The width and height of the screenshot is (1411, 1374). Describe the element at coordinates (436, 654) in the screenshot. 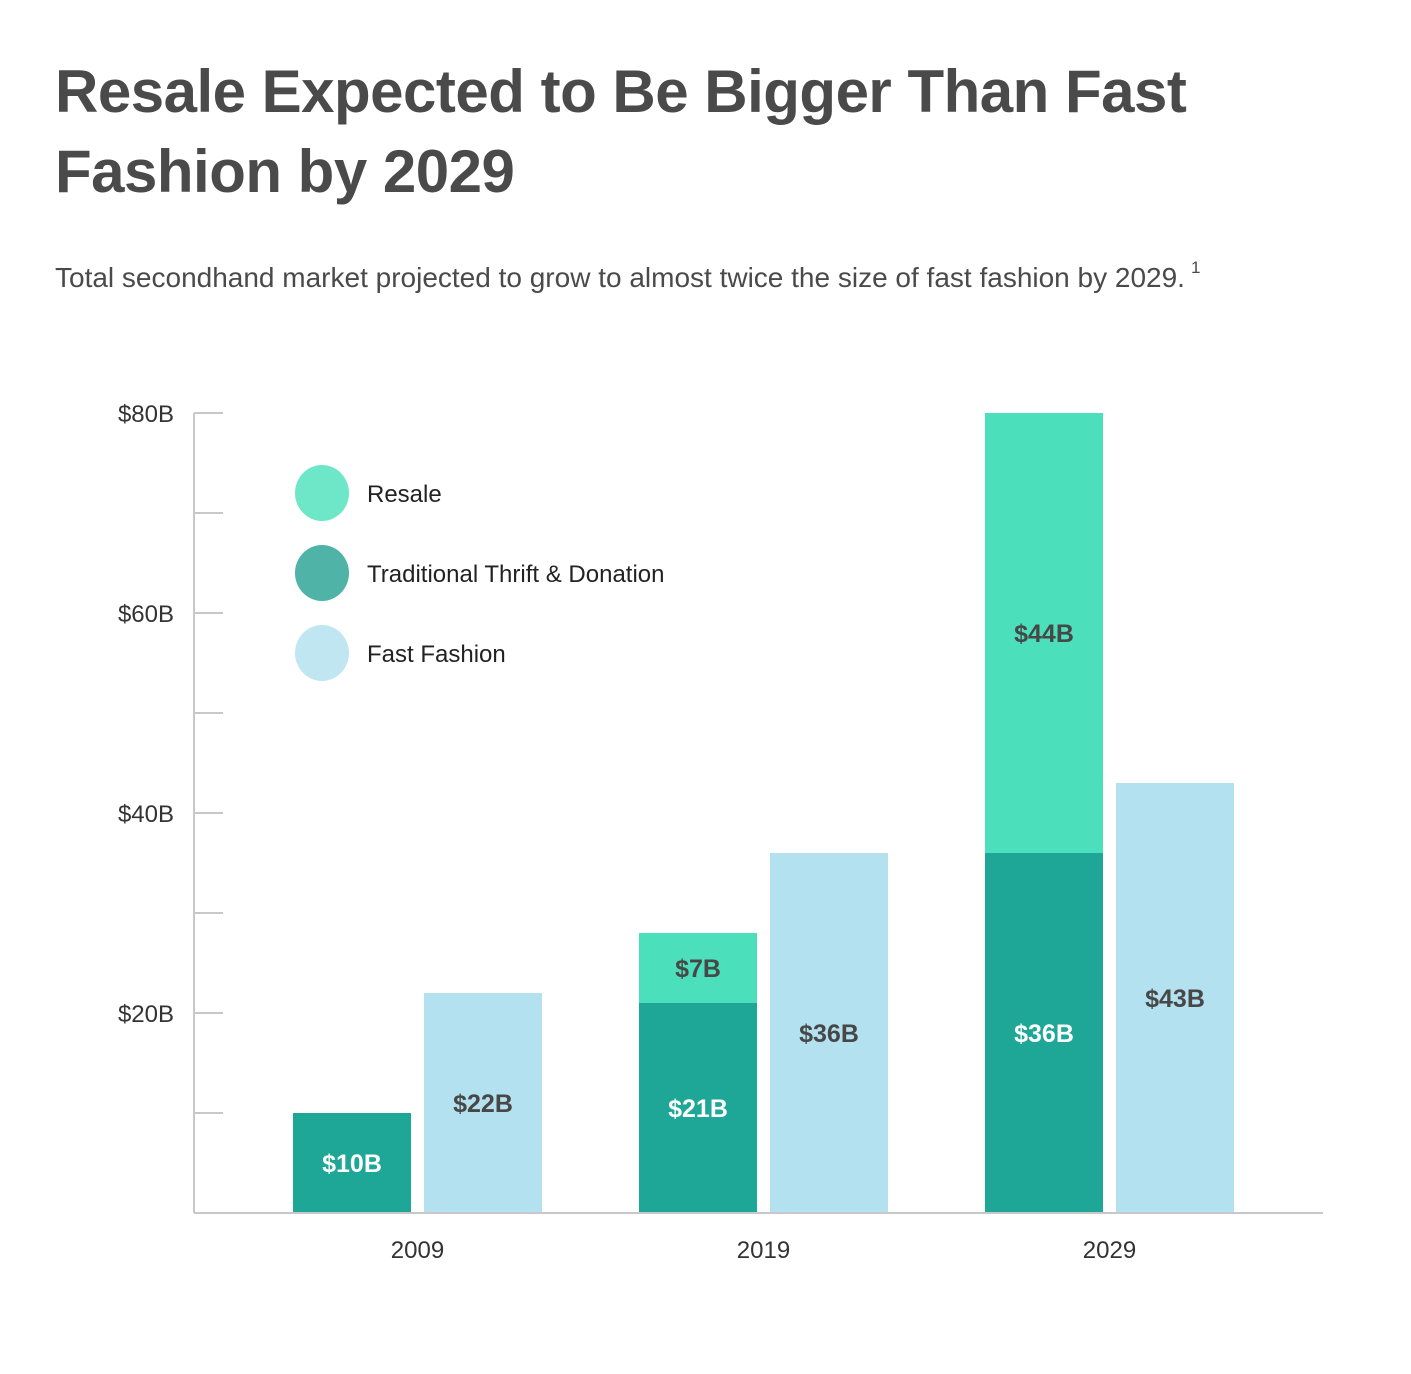

I see `legend-label: Fast Fashion` at that location.